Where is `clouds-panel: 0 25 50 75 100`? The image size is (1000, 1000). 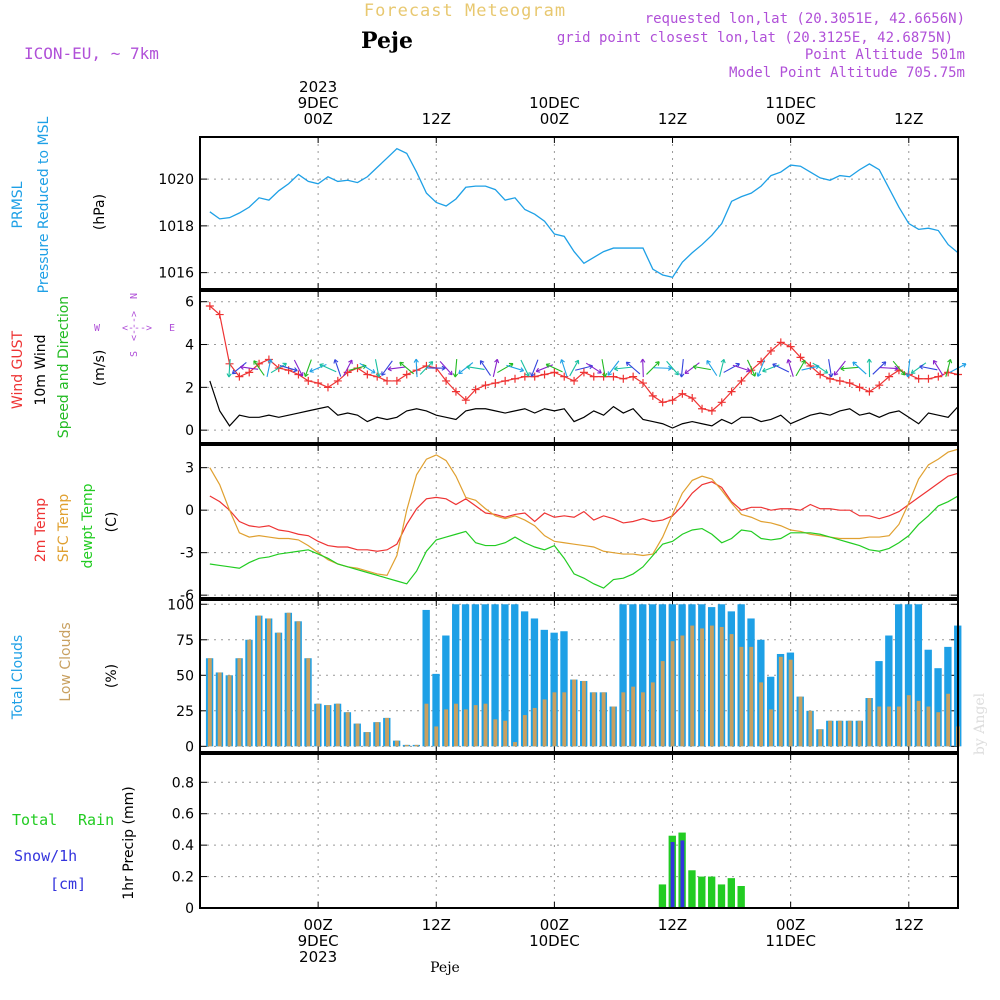 clouds-panel: 0 25 50 75 100 is located at coordinates (564, 676).